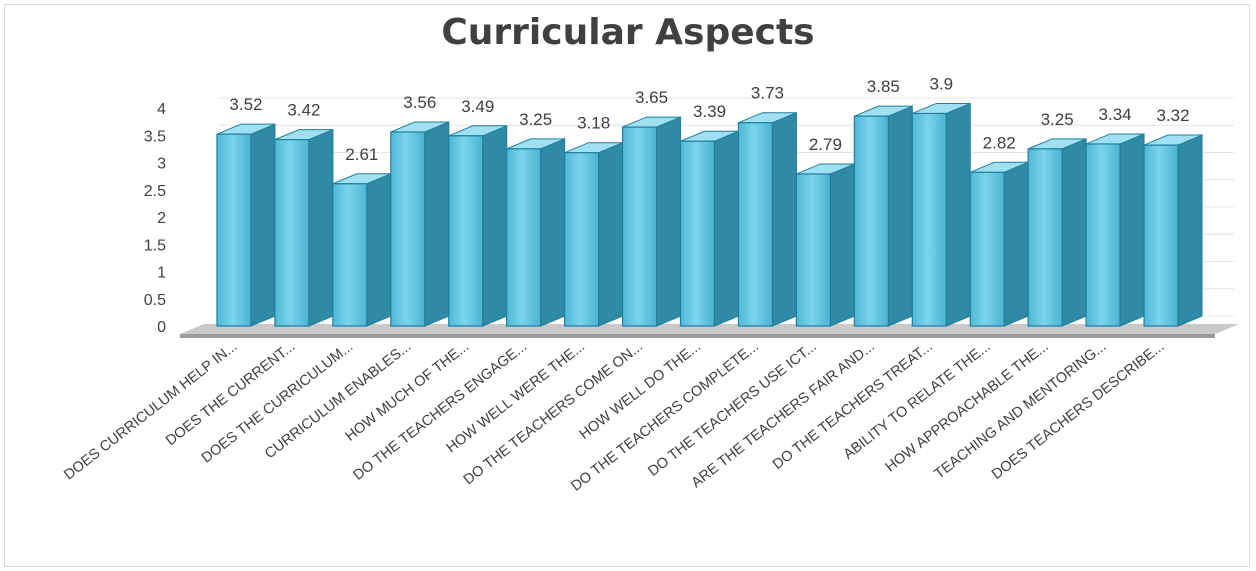 Image resolution: width=1256 pixels, height=571 pixels. I want to click on data-label: 3.73, so click(767, 93).